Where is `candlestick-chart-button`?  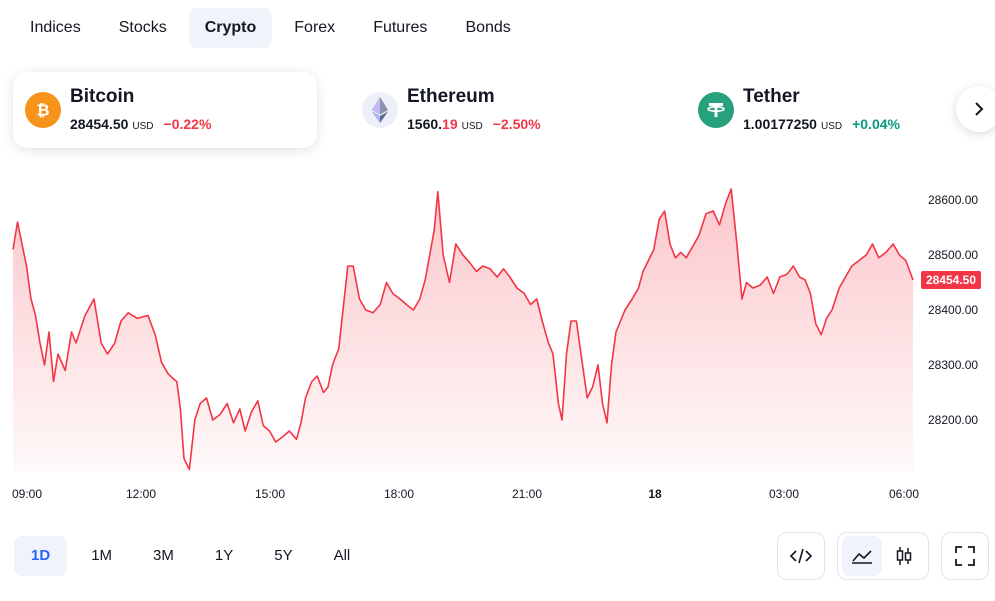
candlestick-chart-button is located at coordinates (904, 556).